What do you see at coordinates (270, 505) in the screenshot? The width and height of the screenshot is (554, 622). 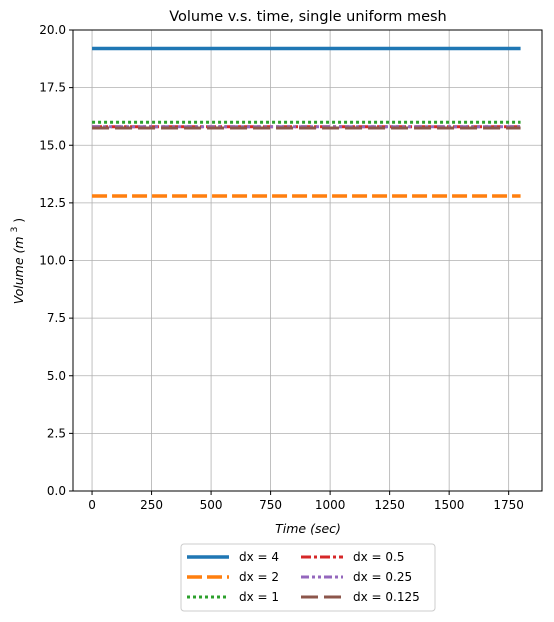 I see `x-tick-label: 750` at bounding box center [270, 505].